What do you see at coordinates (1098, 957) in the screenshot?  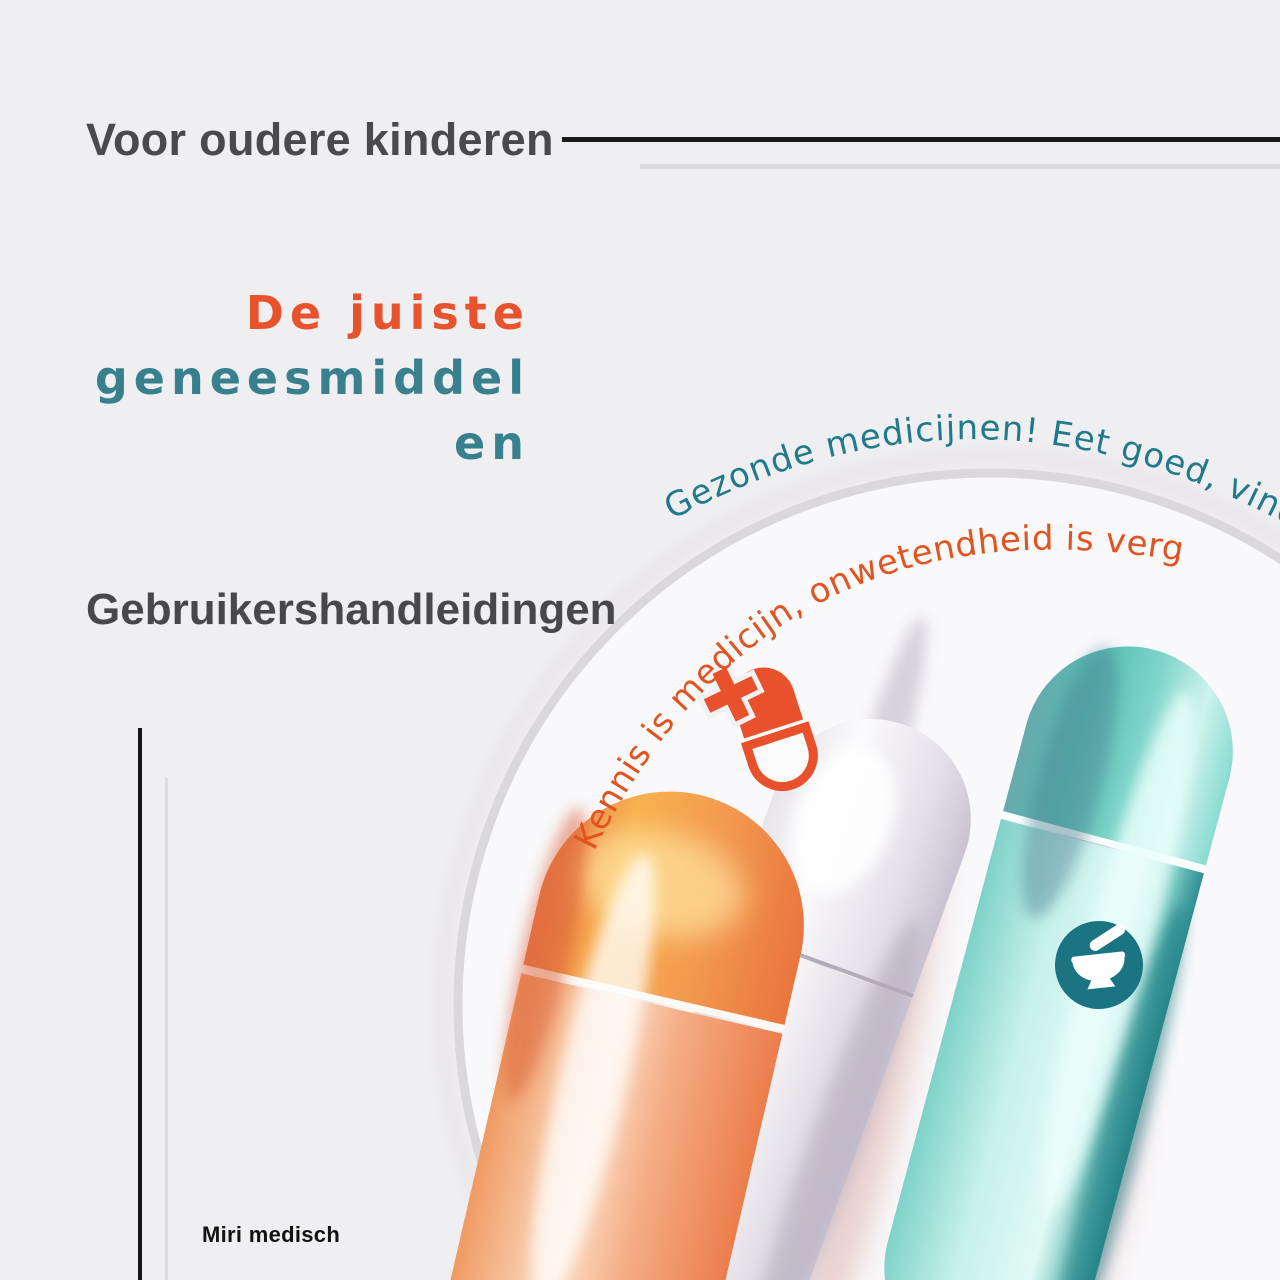 I see `mortar-pestle-icon` at bounding box center [1098, 957].